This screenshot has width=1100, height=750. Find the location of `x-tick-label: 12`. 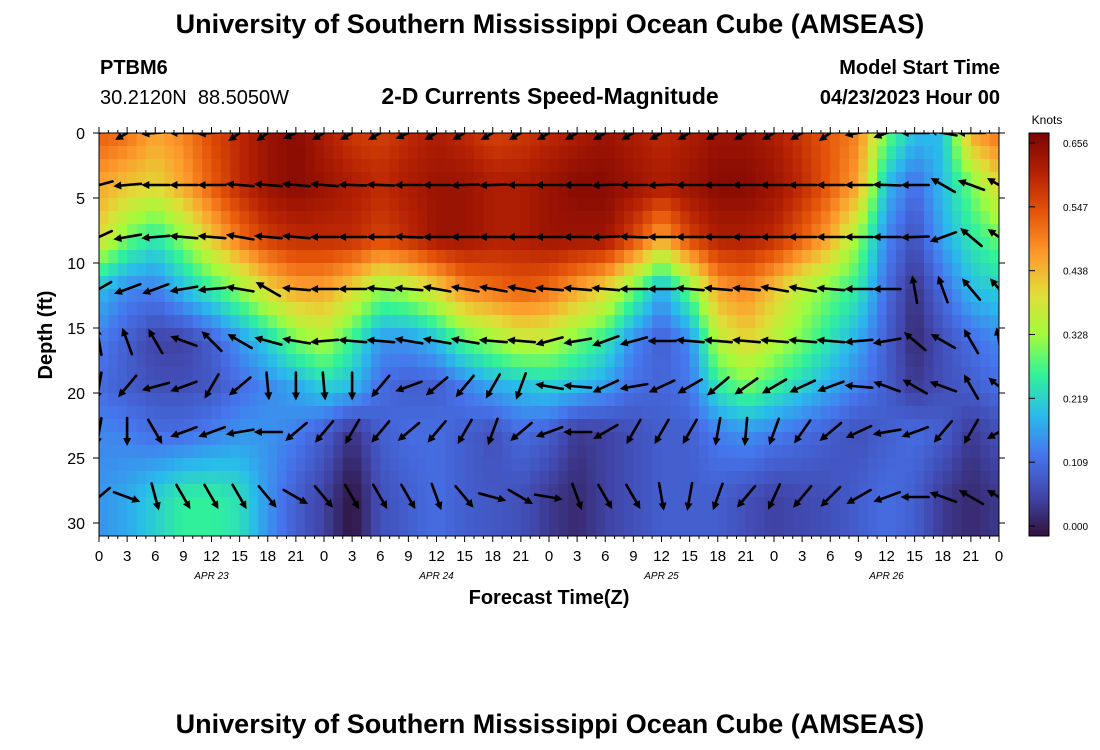

x-tick-label: 12 is located at coordinates (211, 556).